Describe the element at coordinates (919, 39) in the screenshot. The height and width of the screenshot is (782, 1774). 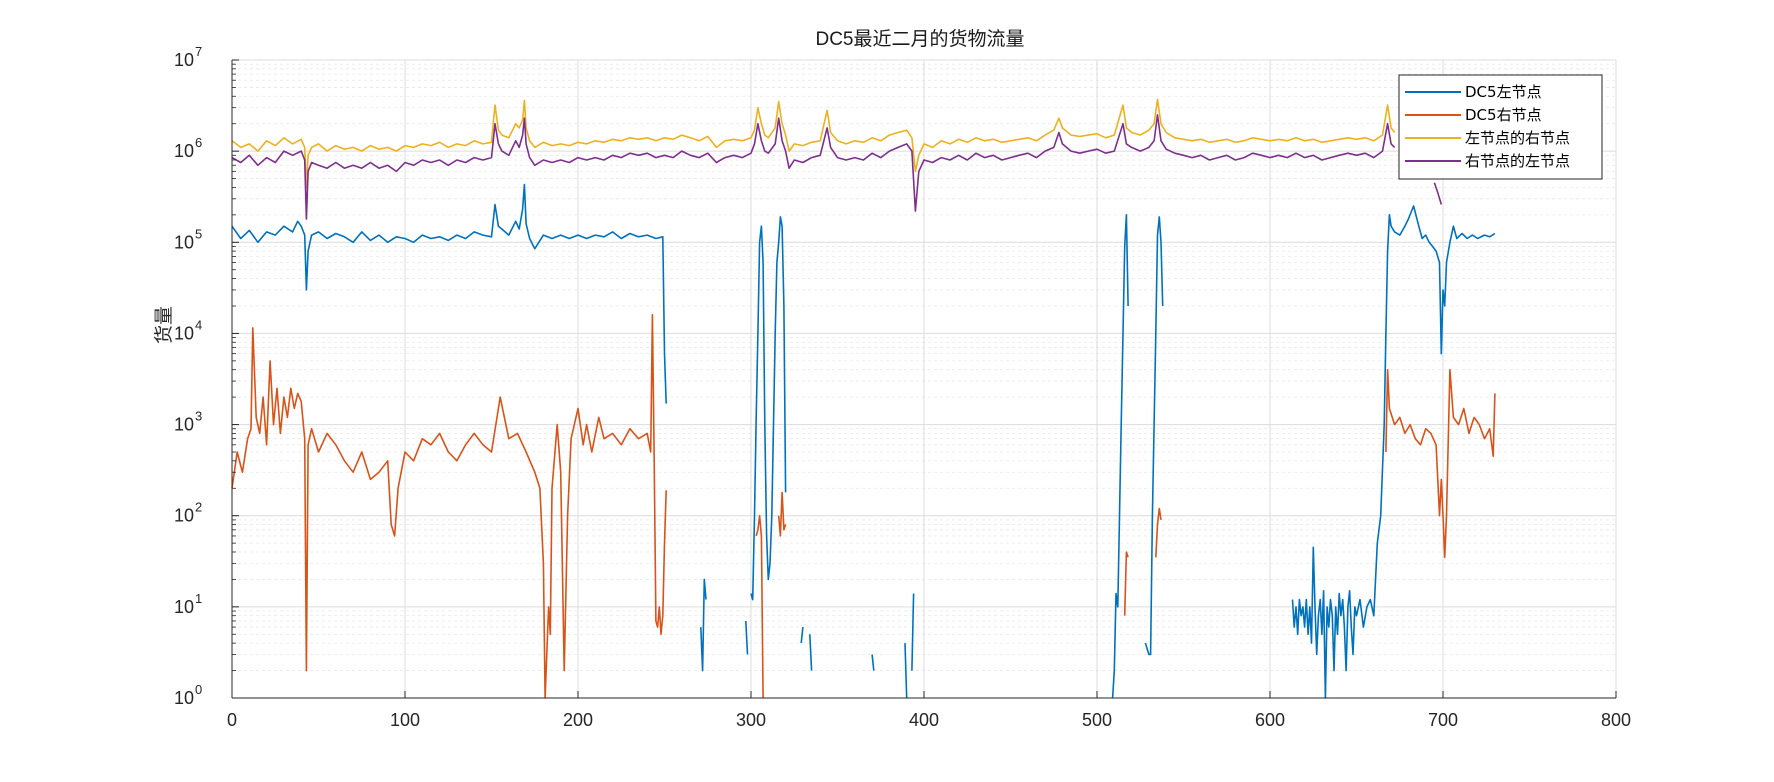
I see `chart-title: DC5最近二月的货物流量` at that location.